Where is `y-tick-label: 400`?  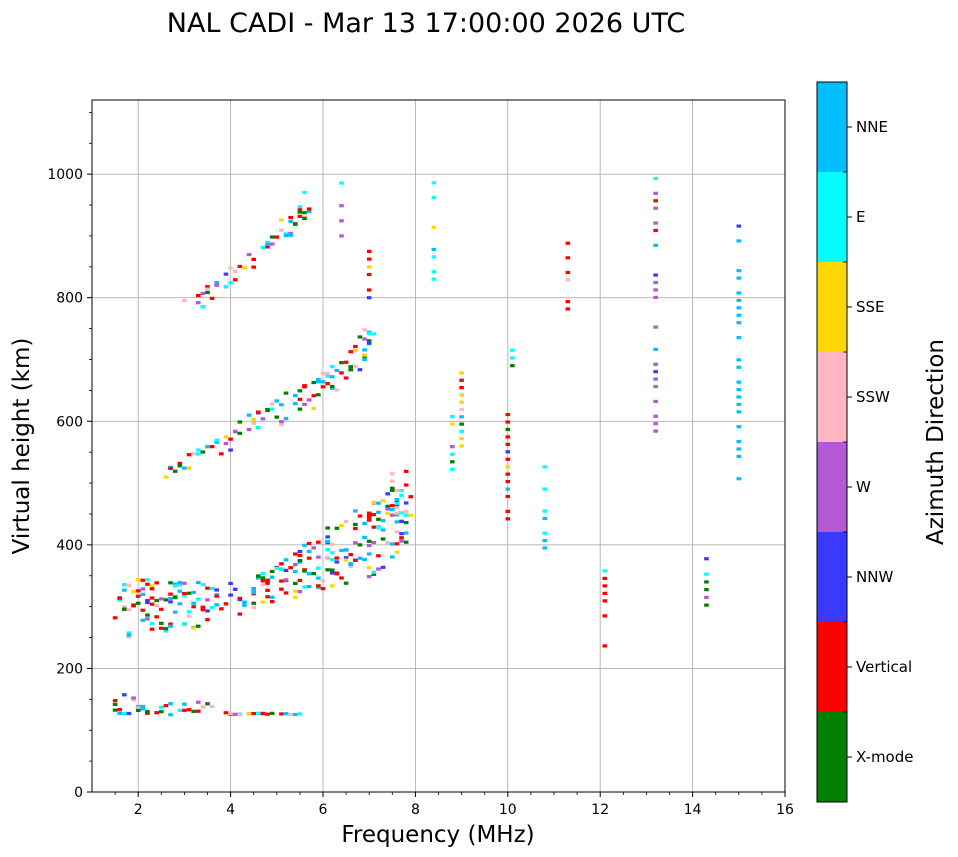
y-tick-label: 400 is located at coordinates (69, 546).